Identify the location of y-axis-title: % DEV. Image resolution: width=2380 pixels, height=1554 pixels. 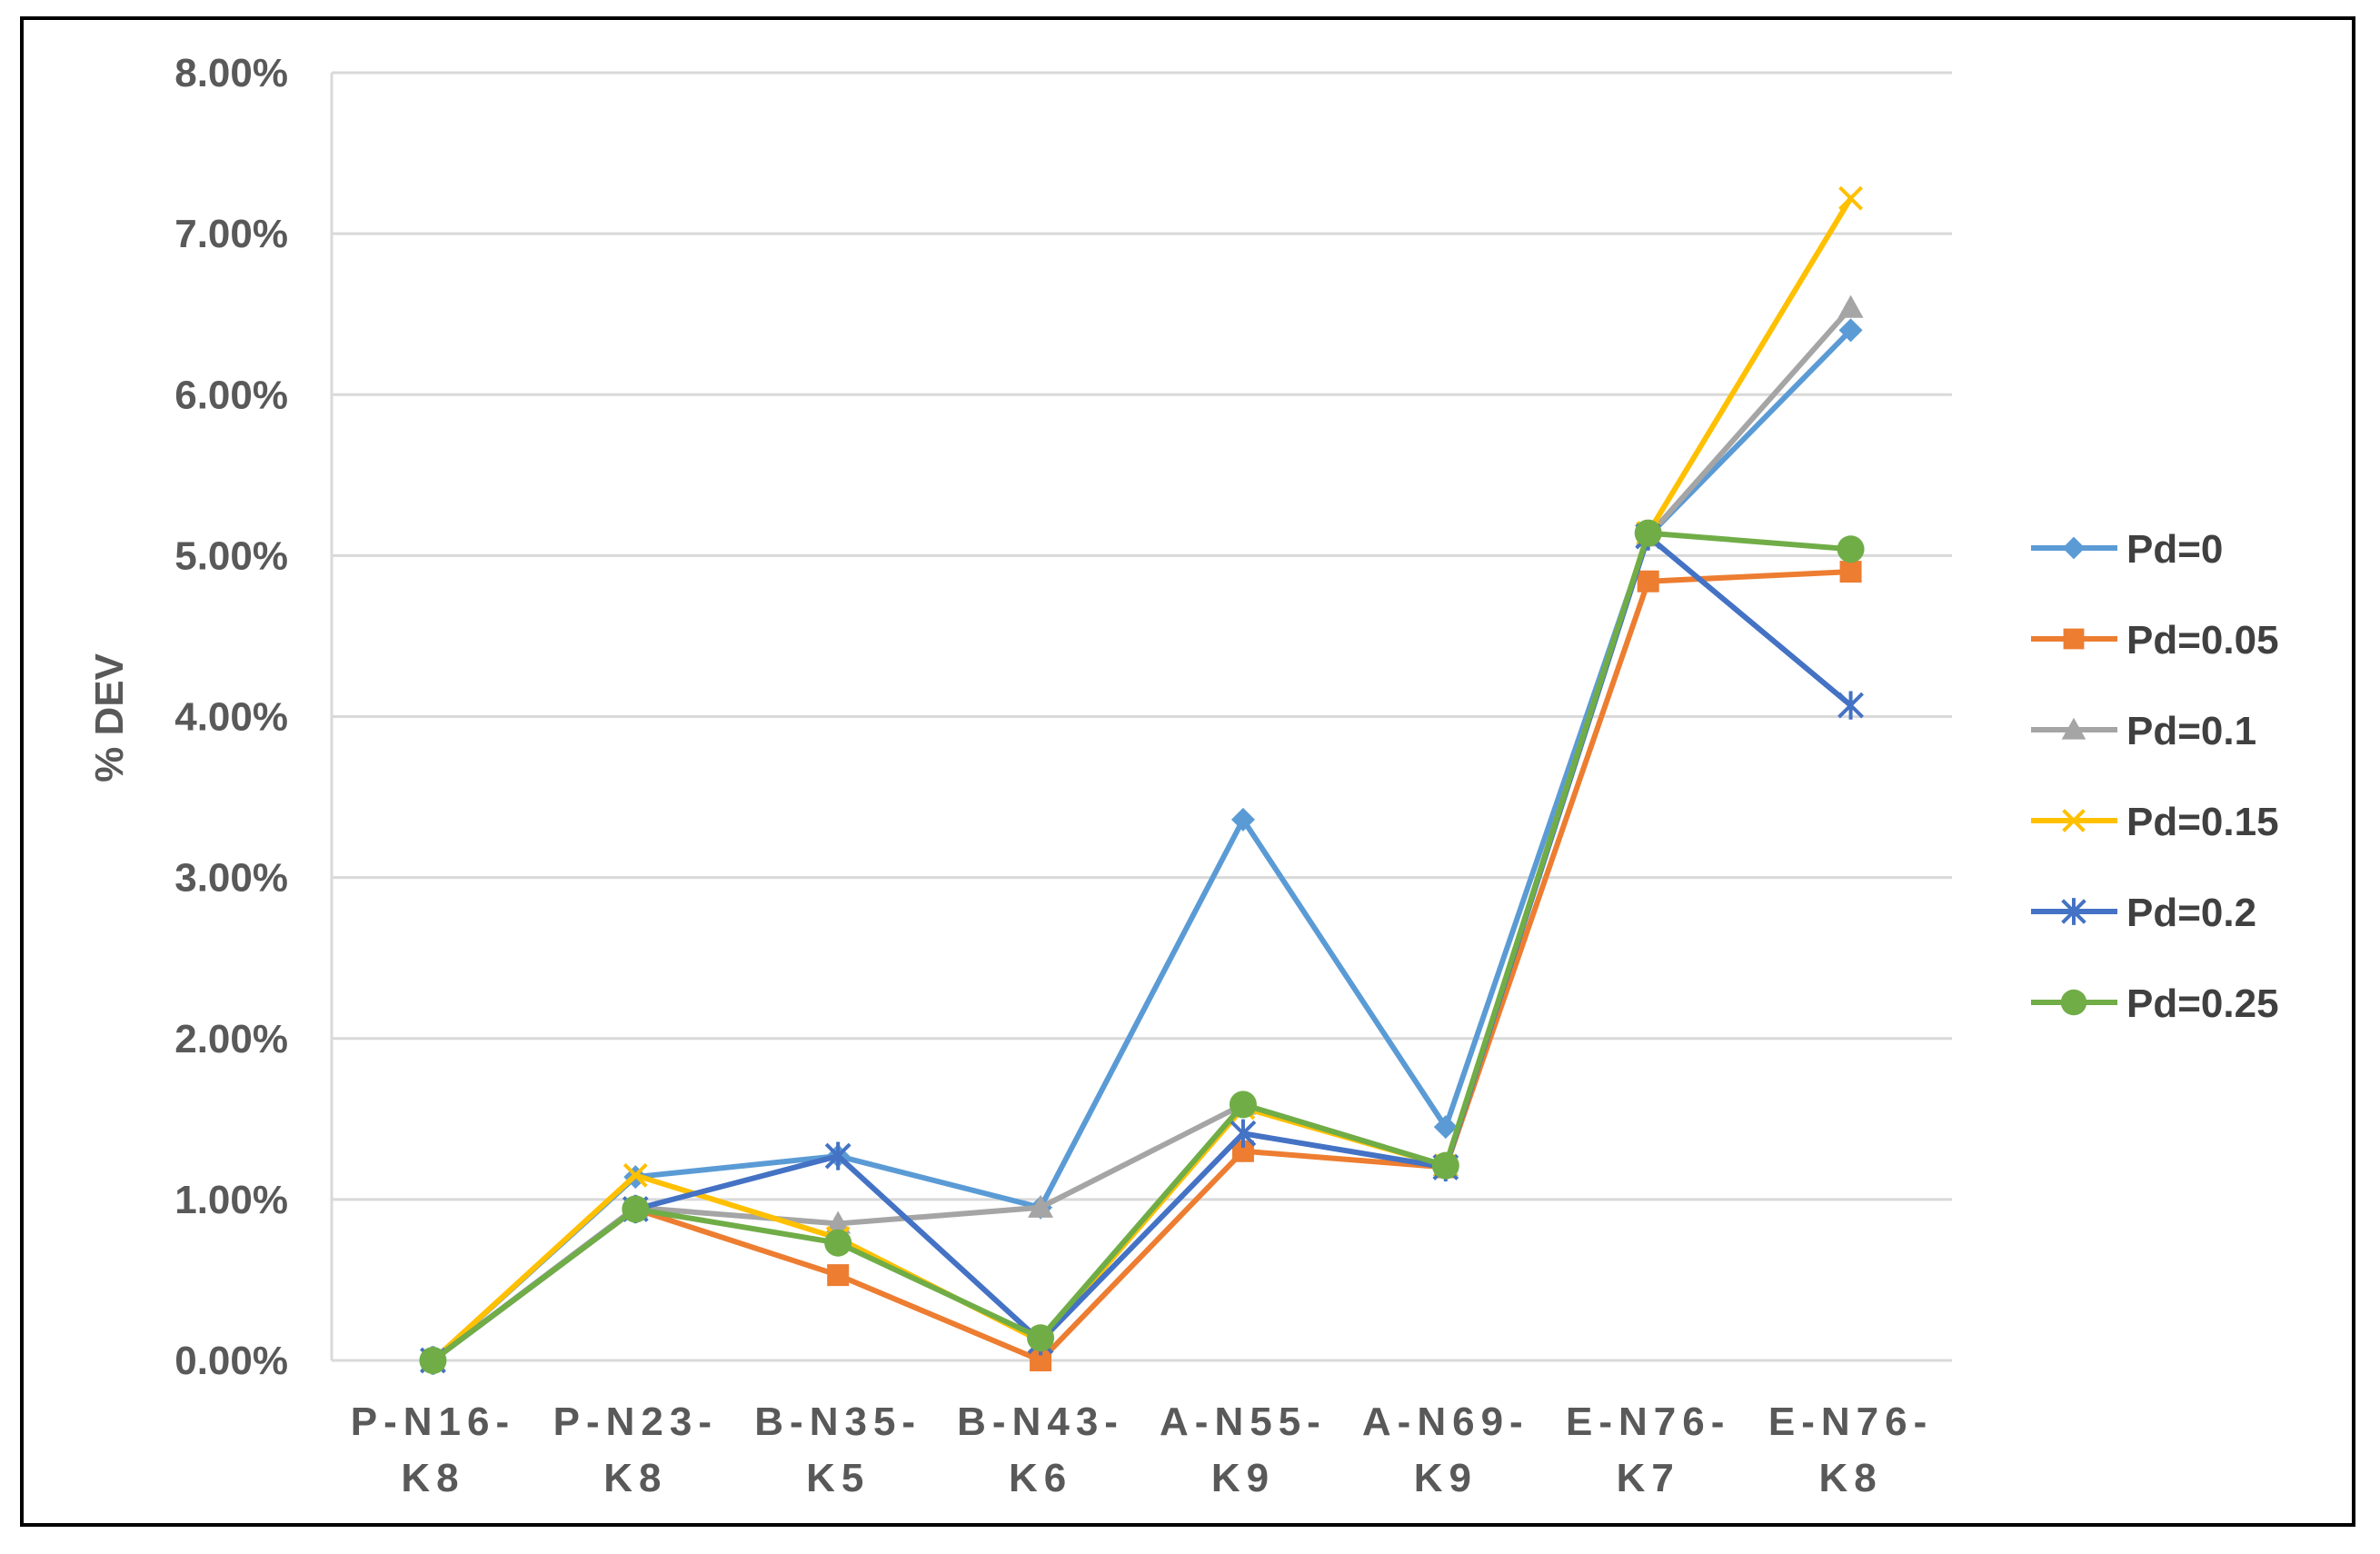
(109, 717).